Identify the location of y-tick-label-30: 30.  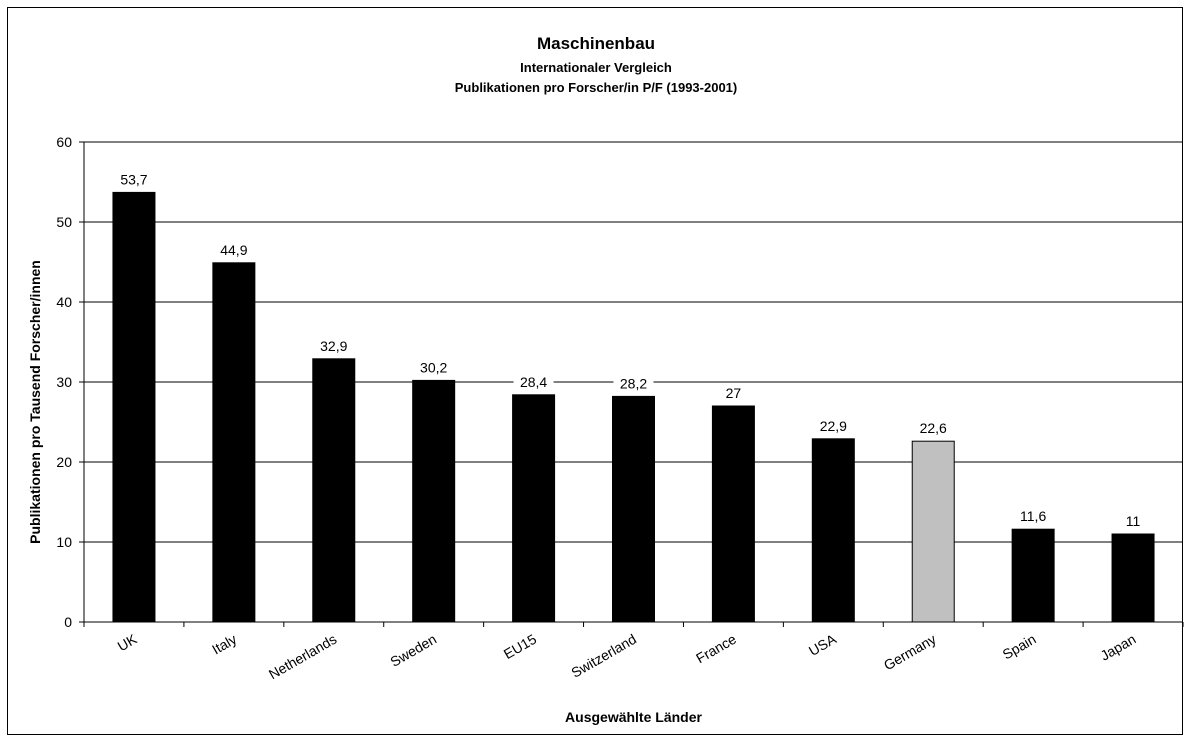
(64, 382).